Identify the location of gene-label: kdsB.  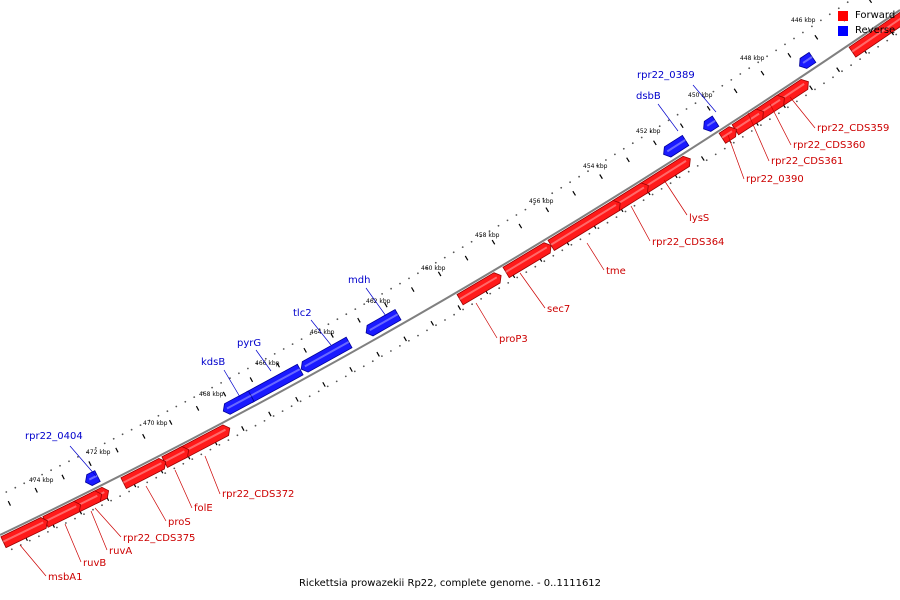
(213, 362).